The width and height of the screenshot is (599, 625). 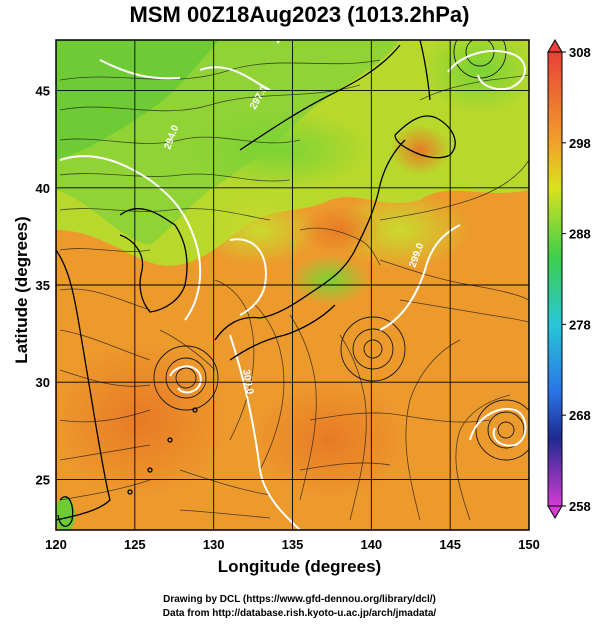 I want to click on y-tick-label: 40, so click(x=43, y=188).